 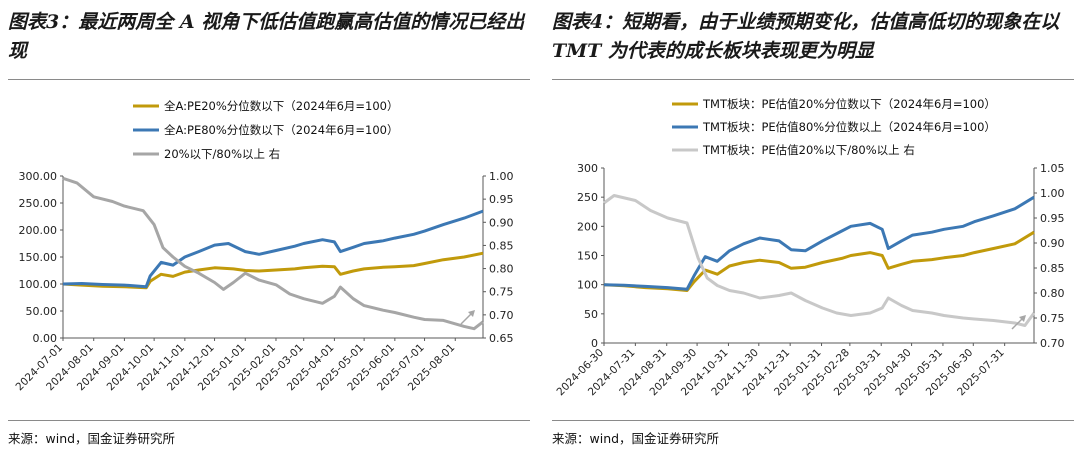 I want to click on y-left-tick-label: 300, so click(x=587, y=168).